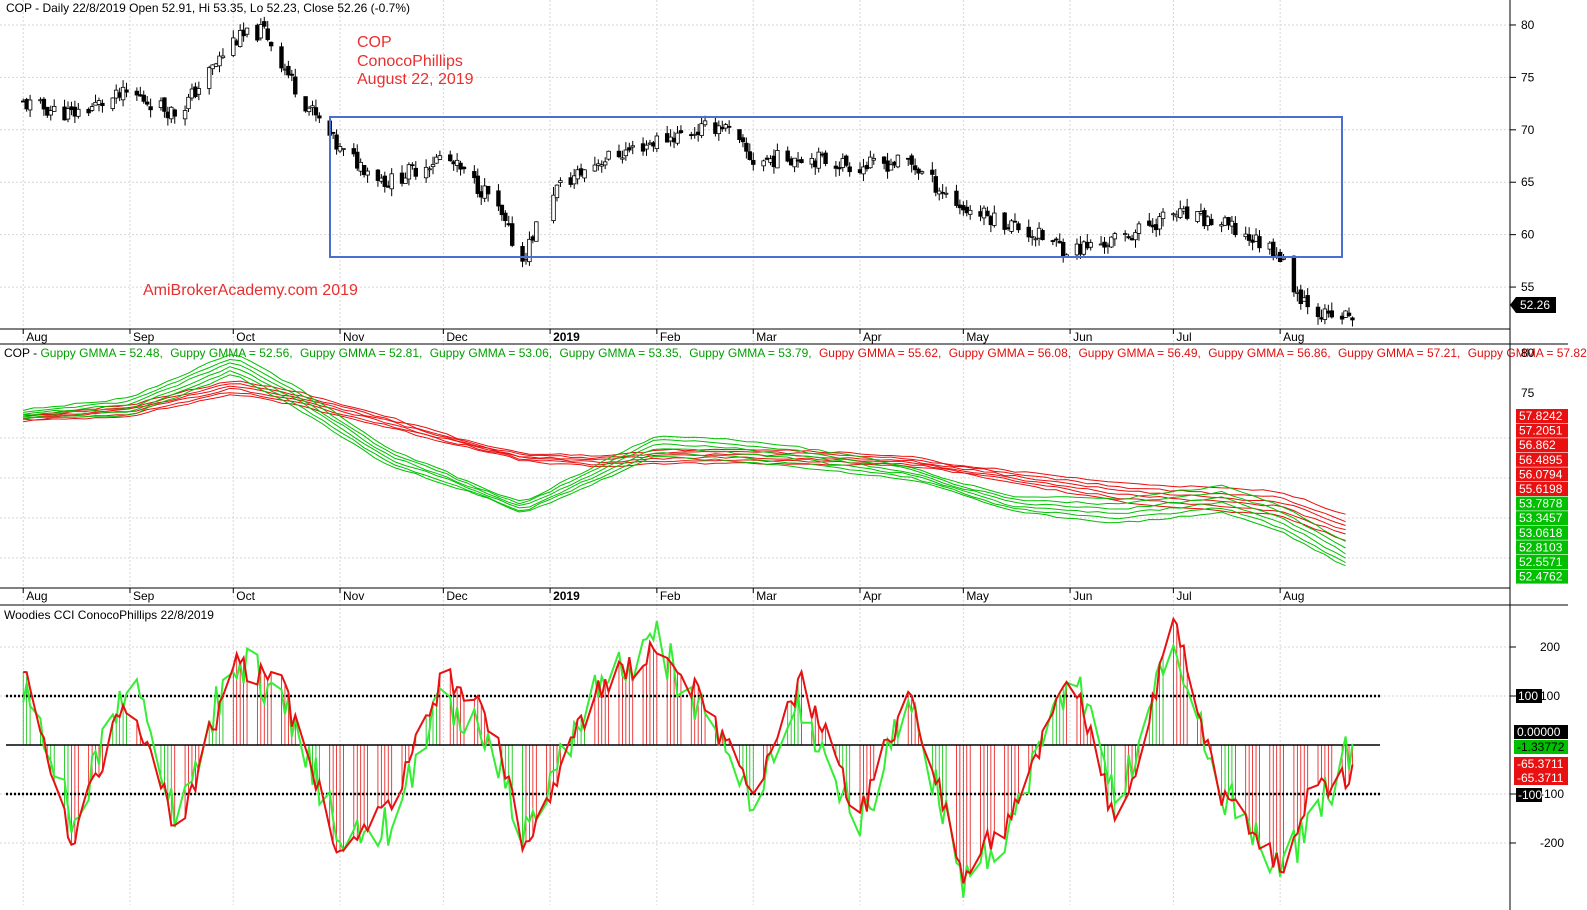 Image resolution: width=1587 pixels, height=910 pixels. What do you see at coordinates (1541, 460) in the screenshot?
I see `gmma-value-tag-4: 56.4895` at bounding box center [1541, 460].